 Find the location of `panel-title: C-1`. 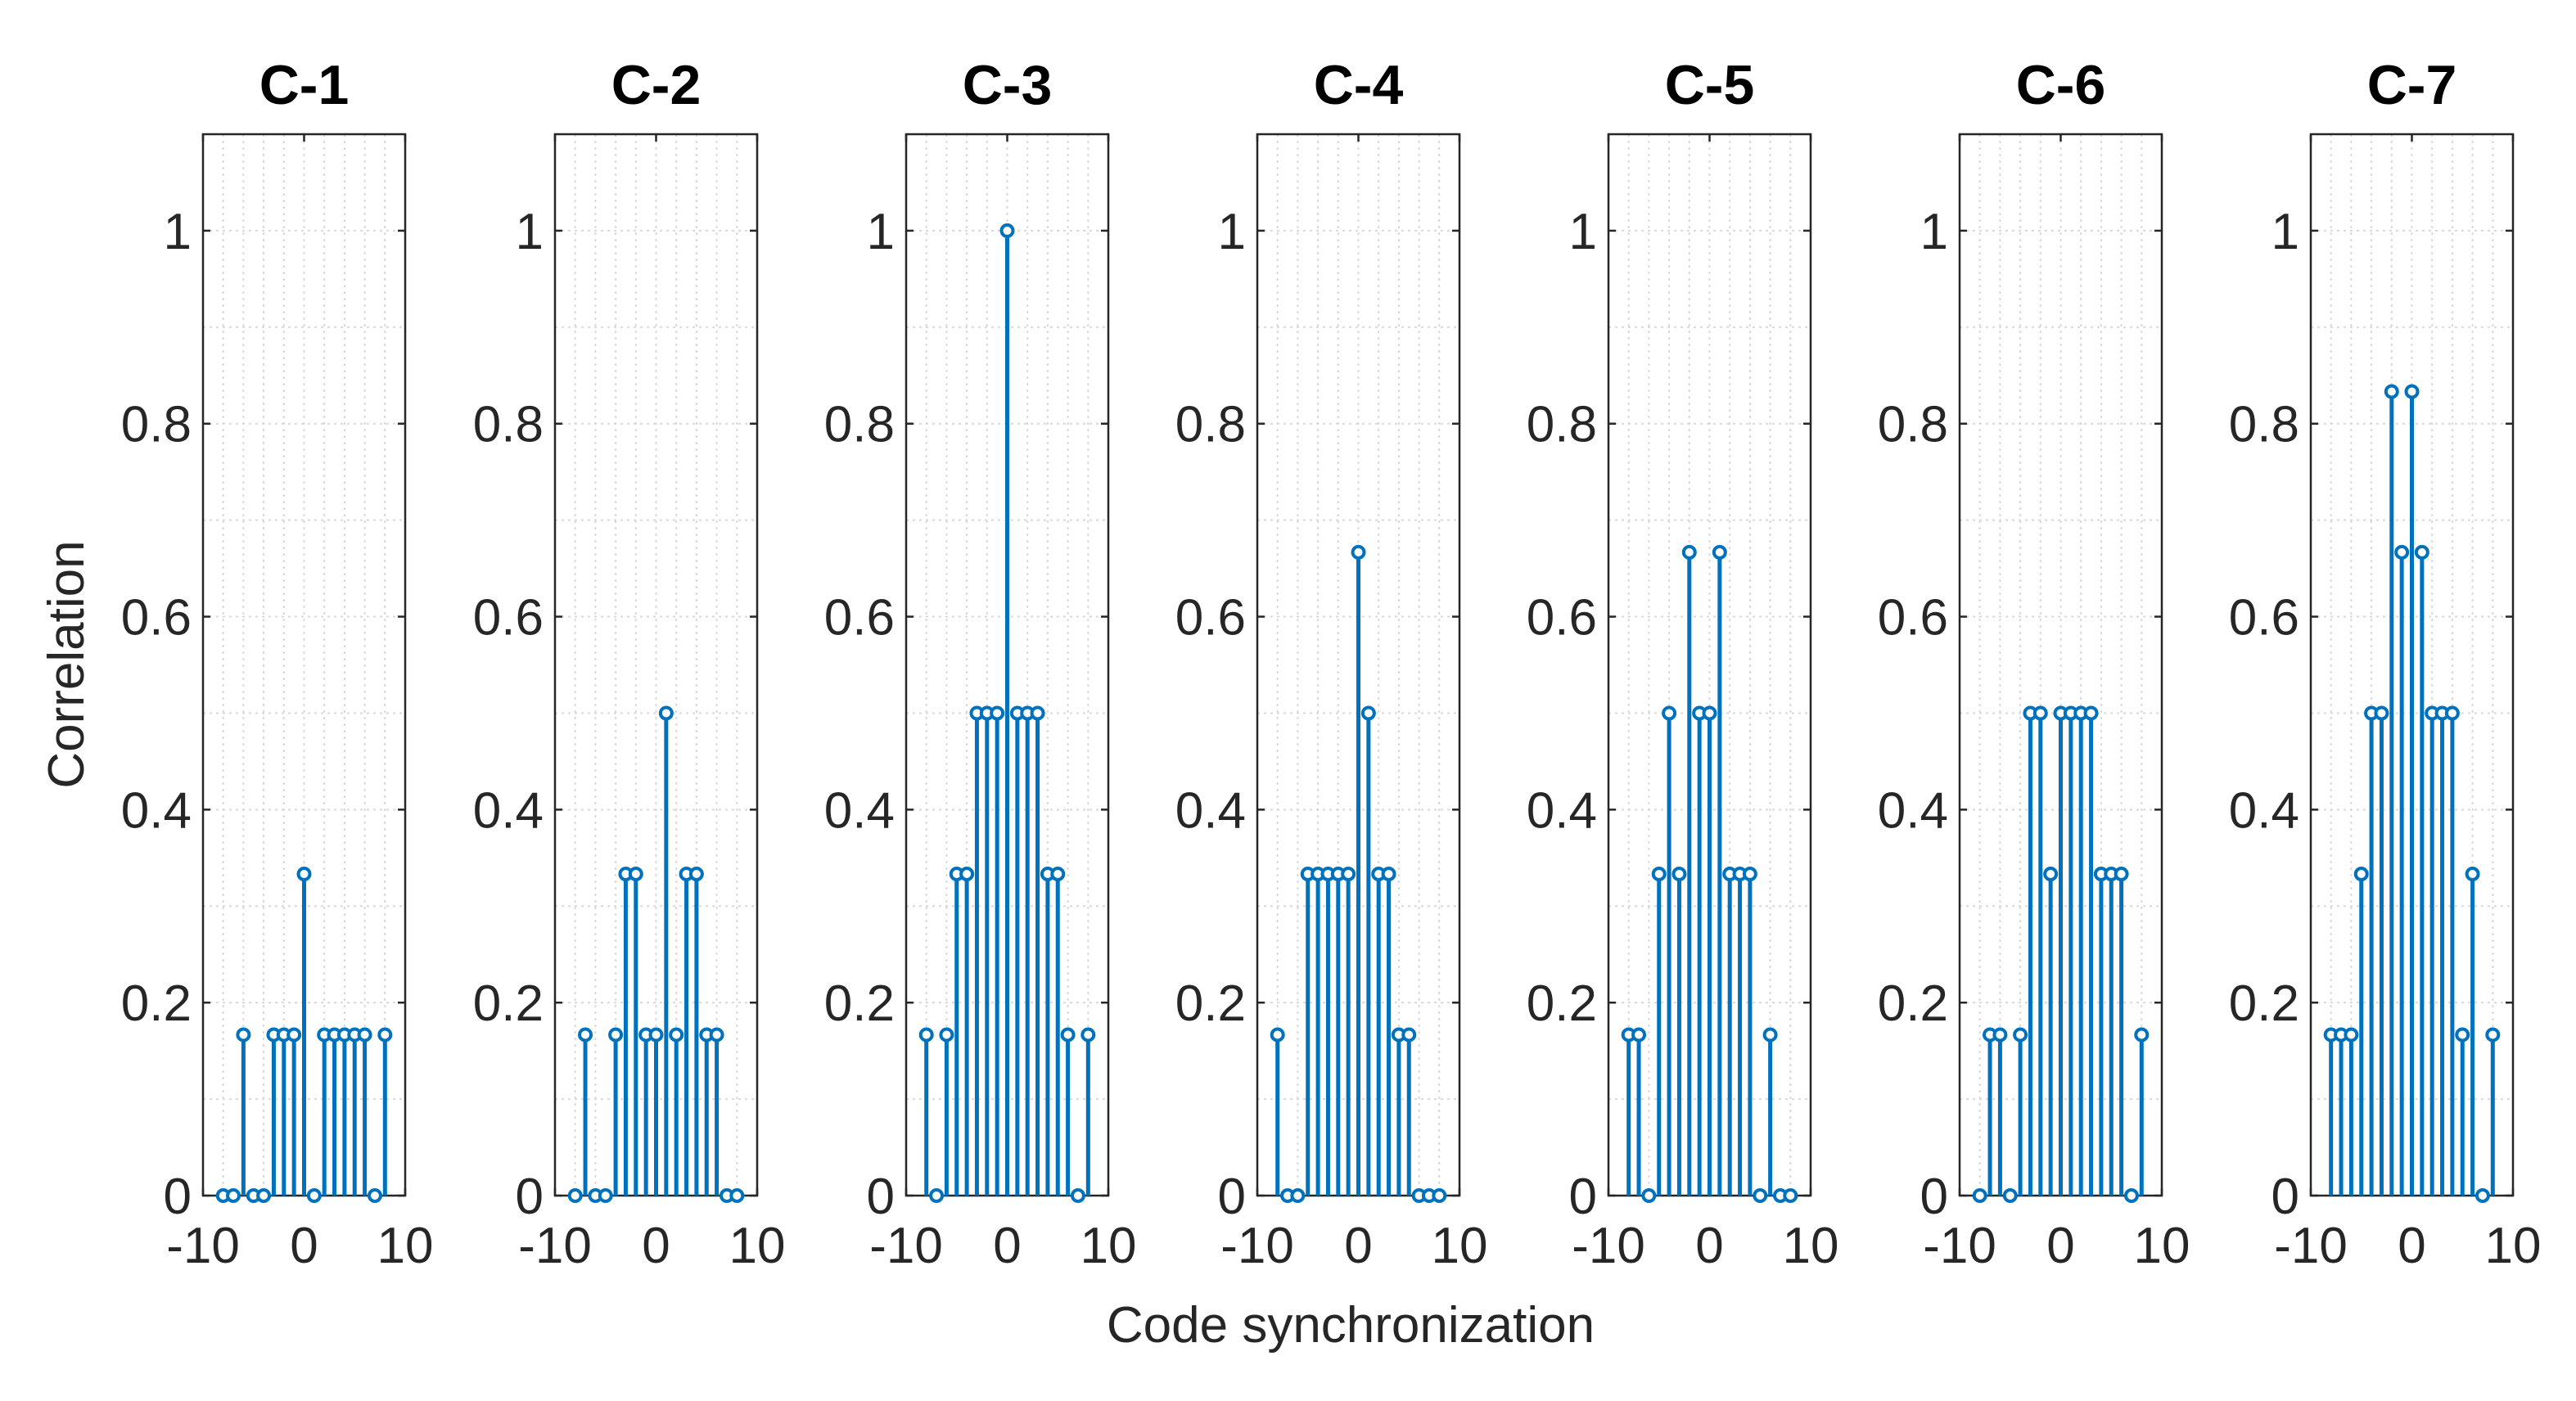

panel-title: C-1 is located at coordinates (304, 85).